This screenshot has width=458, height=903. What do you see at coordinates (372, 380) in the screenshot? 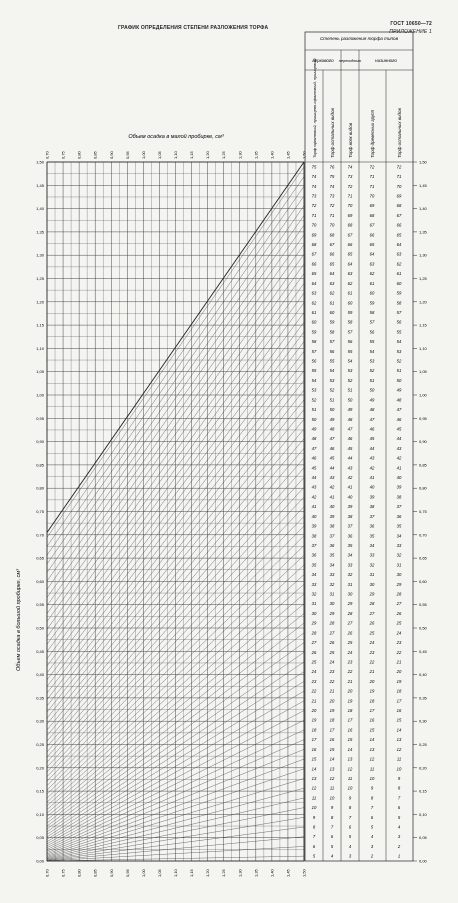
I see `table-cell: 51` at bounding box center [372, 380].